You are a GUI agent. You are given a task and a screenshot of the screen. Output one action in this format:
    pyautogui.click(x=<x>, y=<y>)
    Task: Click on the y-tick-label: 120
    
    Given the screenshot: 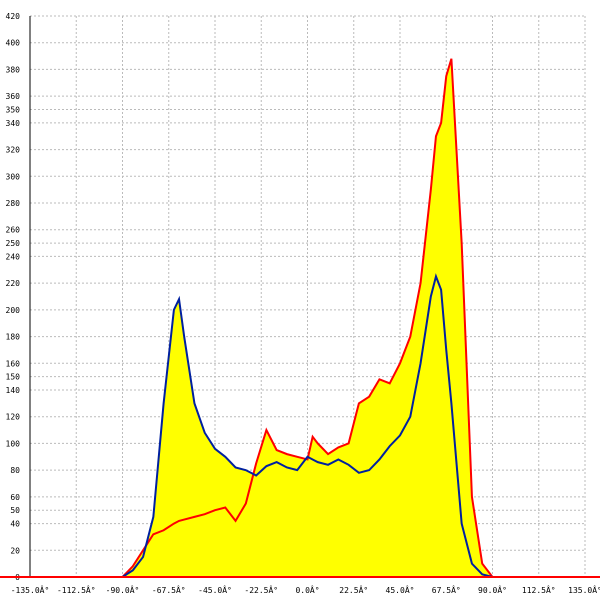 What is the action you would take?
    pyautogui.click(x=13, y=417)
    